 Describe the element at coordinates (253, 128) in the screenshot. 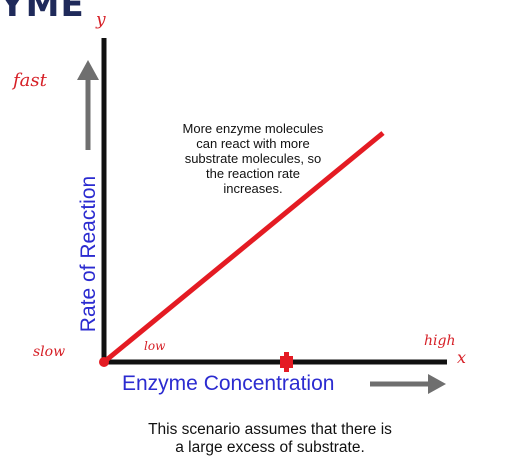

I see `annotation-line: More enzyme molecules` at that location.